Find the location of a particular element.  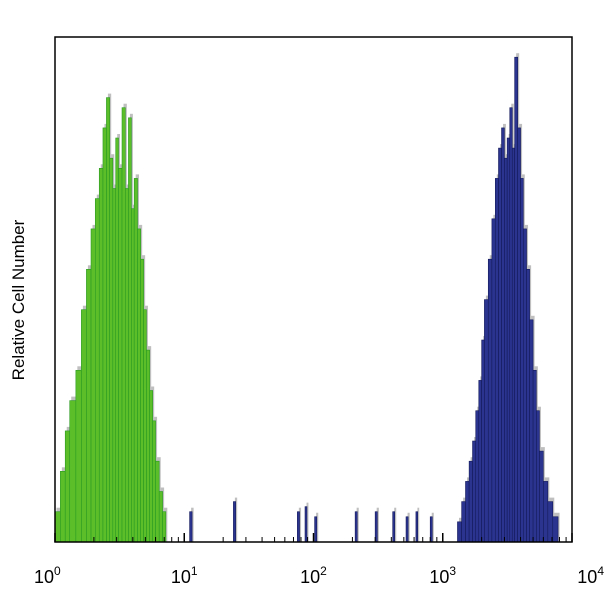

x-tick-exponent: 1 is located at coordinates (194, 571).